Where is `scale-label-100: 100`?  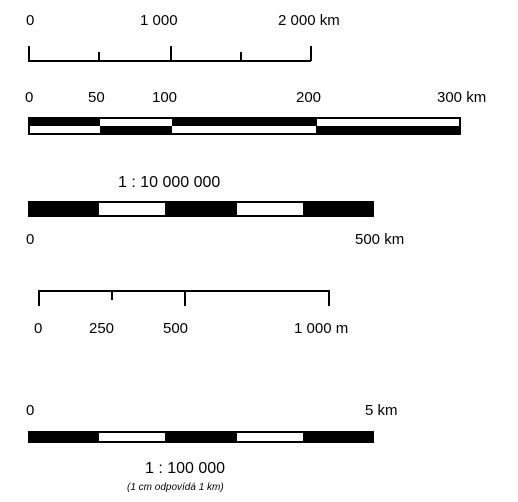 scale-label-100: 100 is located at coordinates (164, 97).